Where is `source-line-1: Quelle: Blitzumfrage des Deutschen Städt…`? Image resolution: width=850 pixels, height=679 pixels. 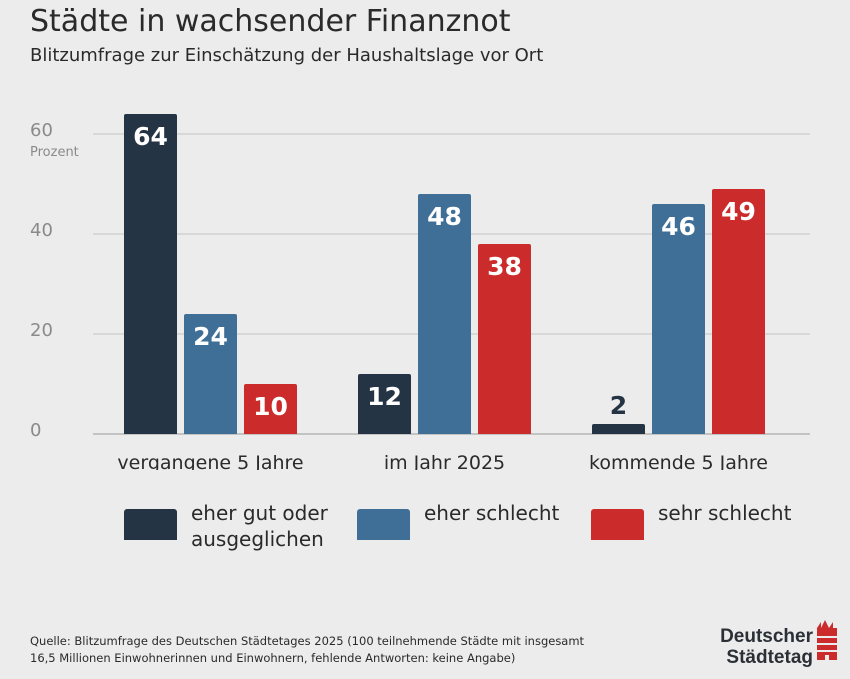 source-line-1: Quelle: Blitzumfrage des Deutschen Städt… is located at coordinates (307, 641).